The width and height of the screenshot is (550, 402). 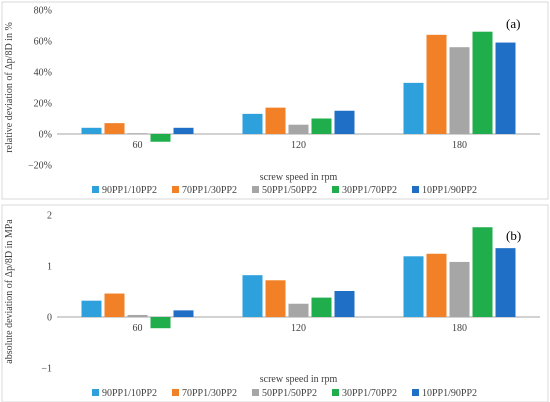 I want to click on y-axis-title: absolute deviation of Δp/8D in MPa, so click(x=9, y=291).